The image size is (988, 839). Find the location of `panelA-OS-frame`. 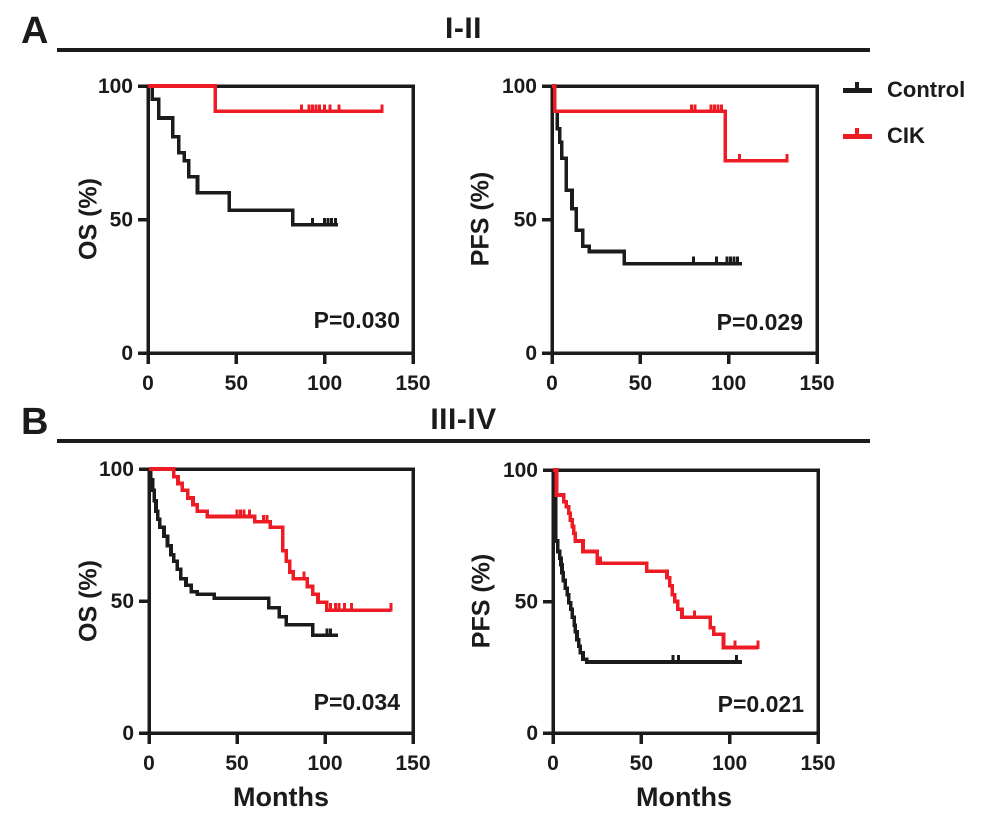

panelA-OS-frame is located at coordinates (280, 219).